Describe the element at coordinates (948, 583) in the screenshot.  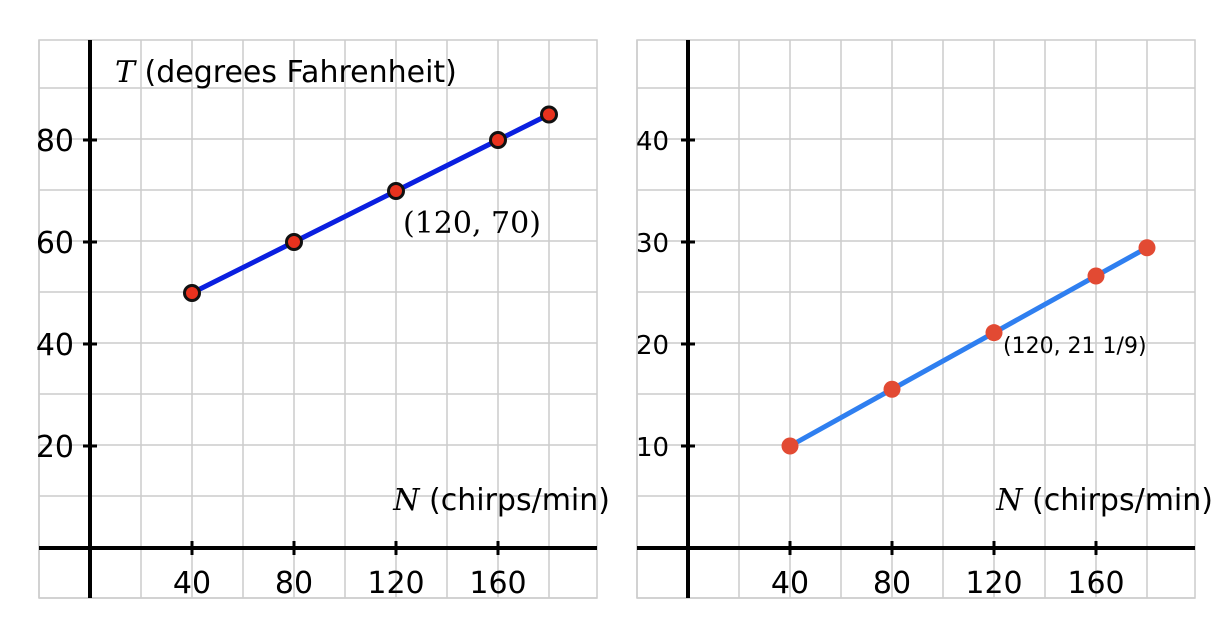
I see `x-tick-labels-right: 40 80 120 160` at that location.